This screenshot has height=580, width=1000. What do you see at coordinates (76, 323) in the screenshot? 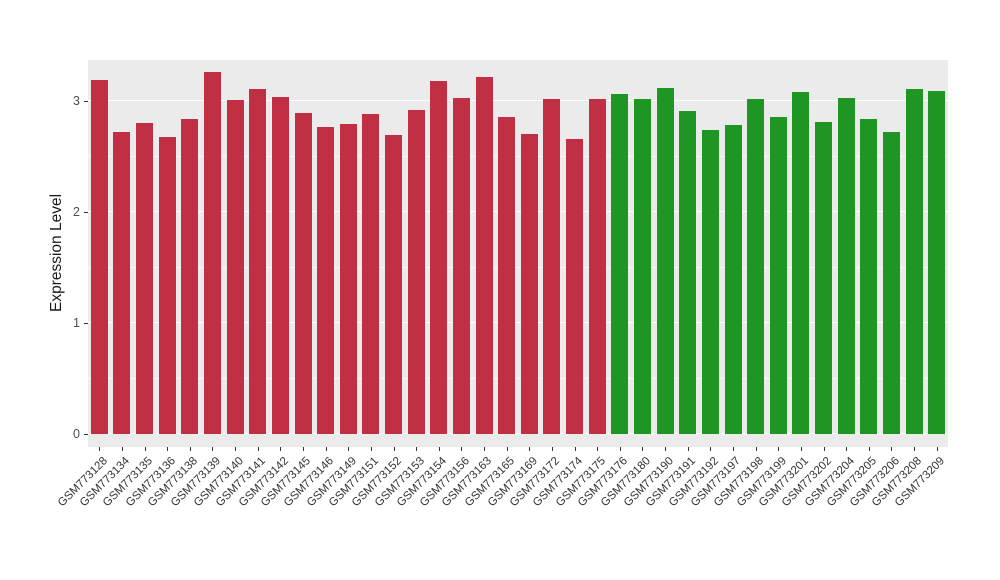
I see `y-tick-label: 1` at bounding box center [76, 323].